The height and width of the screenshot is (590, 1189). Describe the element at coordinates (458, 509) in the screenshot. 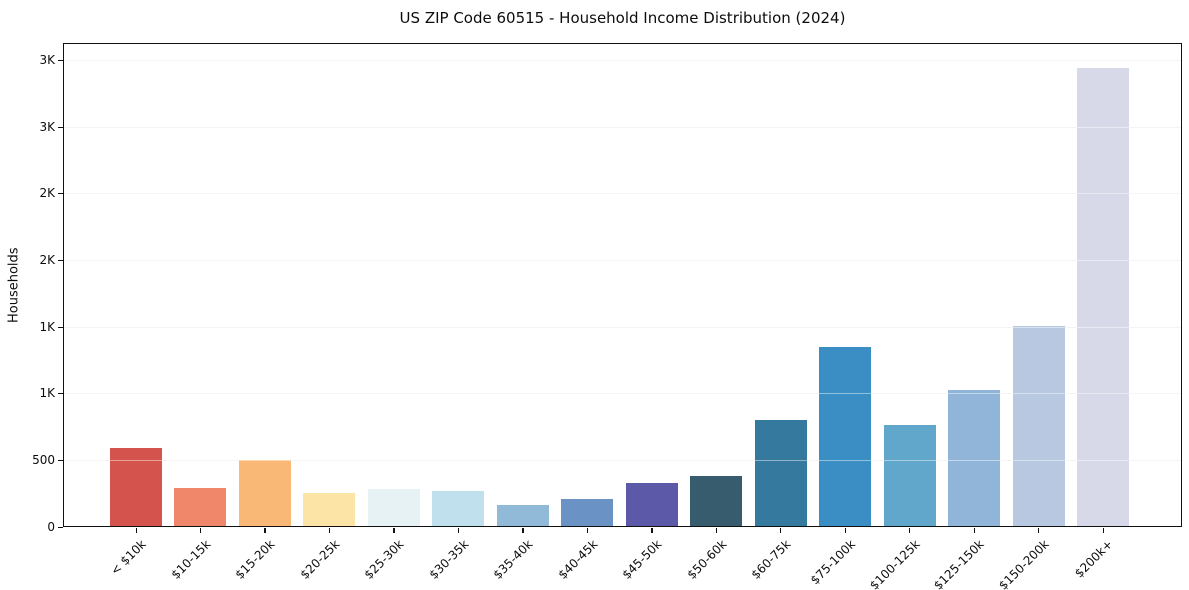

I see `bar-$30-35k` at that location.